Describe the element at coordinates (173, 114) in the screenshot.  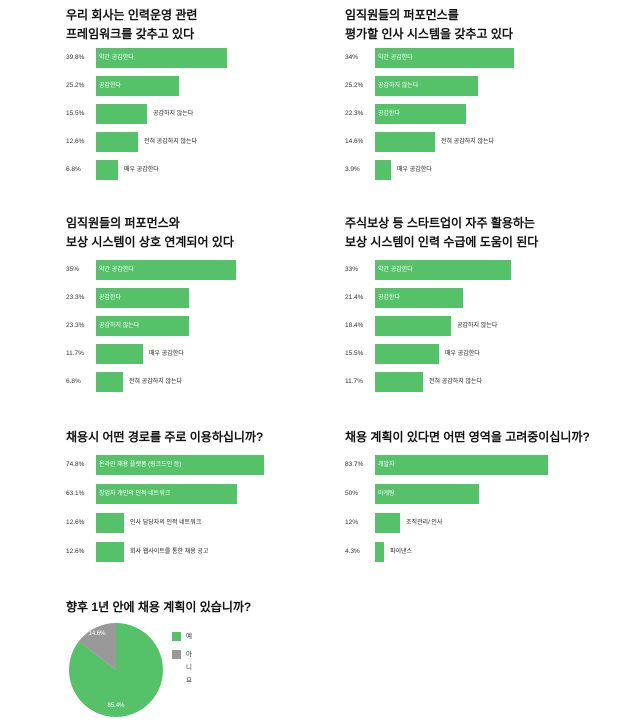
I see `category-label: 공감하지 않는다` at that location.